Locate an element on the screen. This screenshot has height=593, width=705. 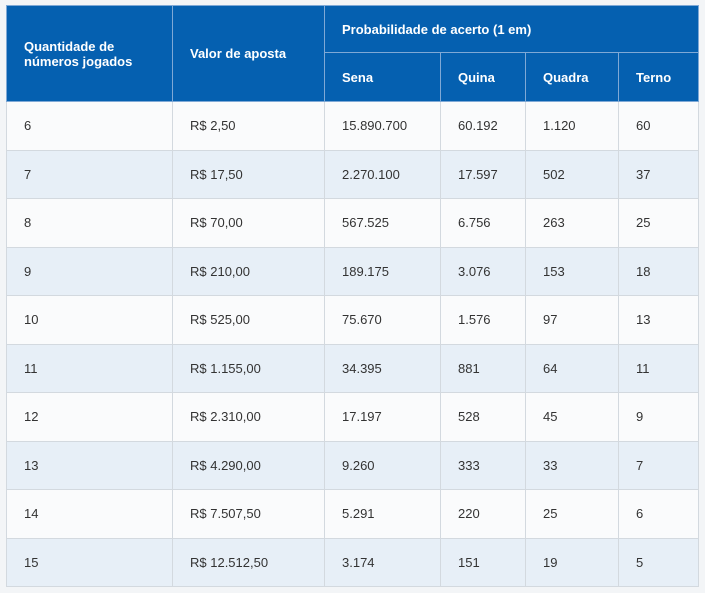
cell-terno: 7 is located at coordinates (658, 465).